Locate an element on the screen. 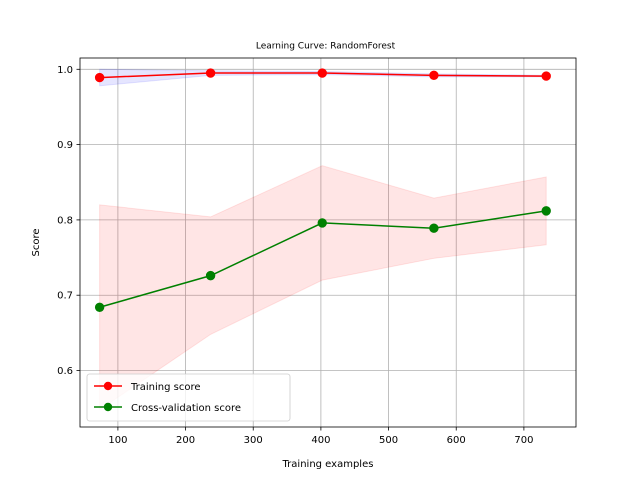  y-tick-label: 0.9 is located at coordinates (65, 145).